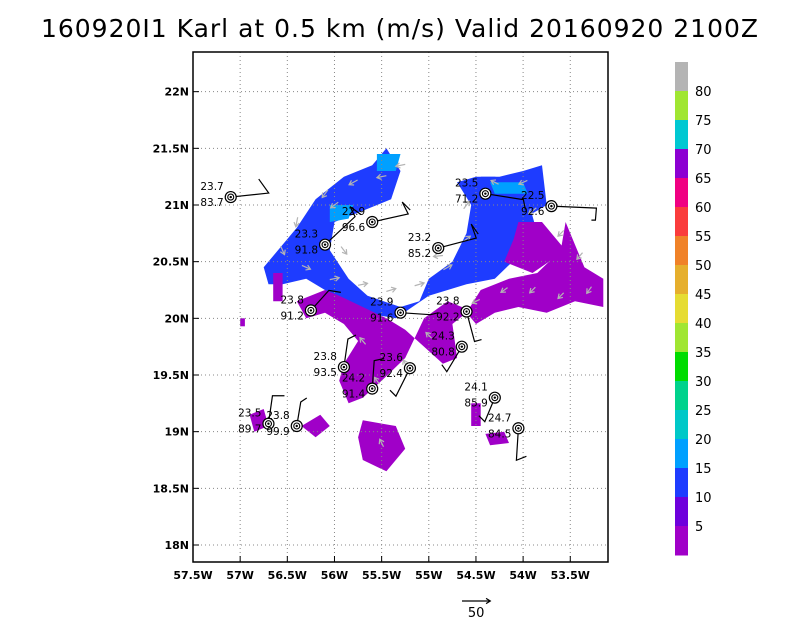 The height and width of the screenshot is (618, 800). I want to click on colorbar-label: 10, so click(703, 498).